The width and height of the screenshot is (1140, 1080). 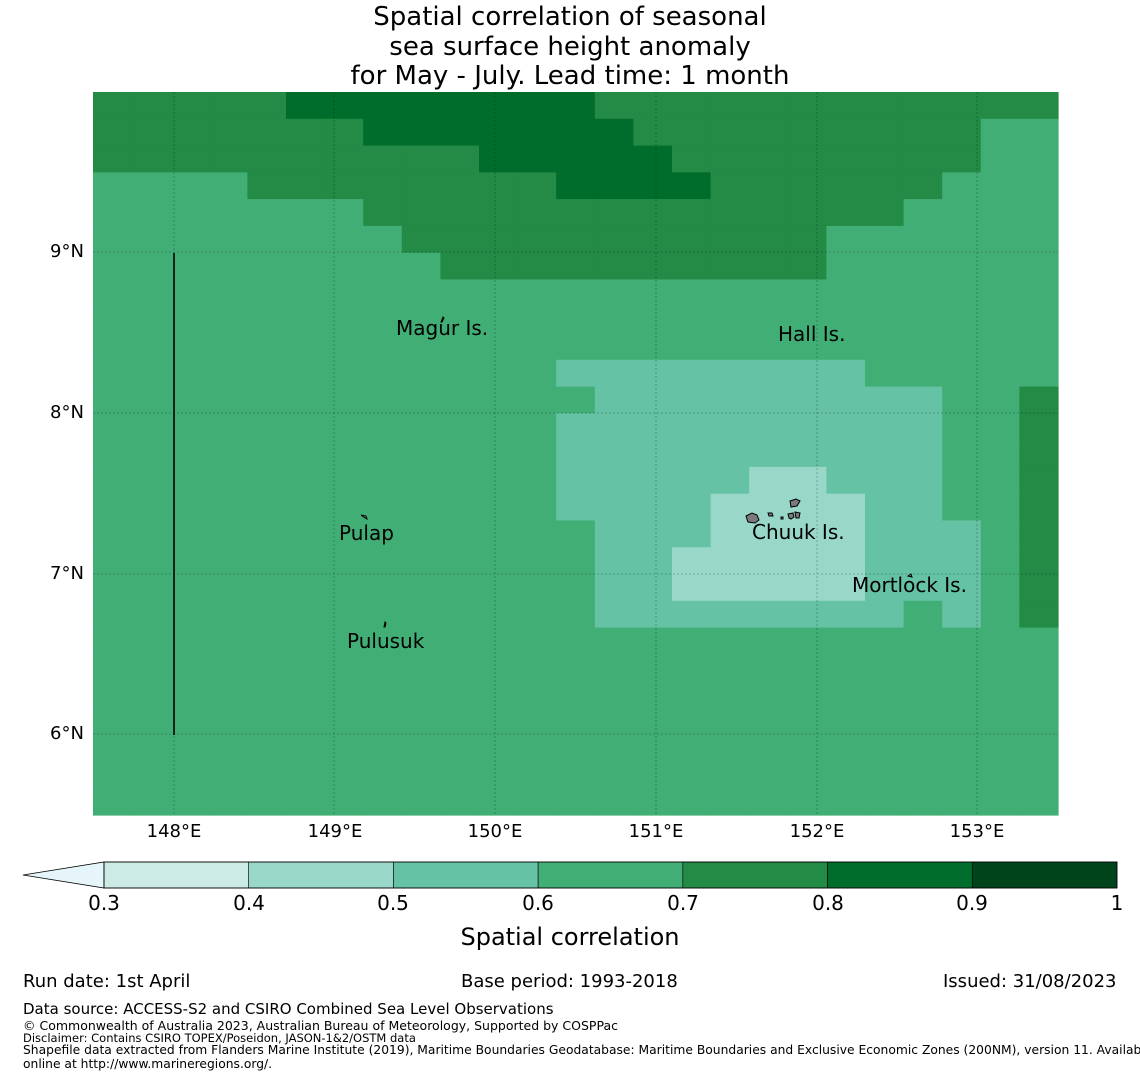 I want to click on colorbar-label: Spatial correlation, so click(x=570, y=937).